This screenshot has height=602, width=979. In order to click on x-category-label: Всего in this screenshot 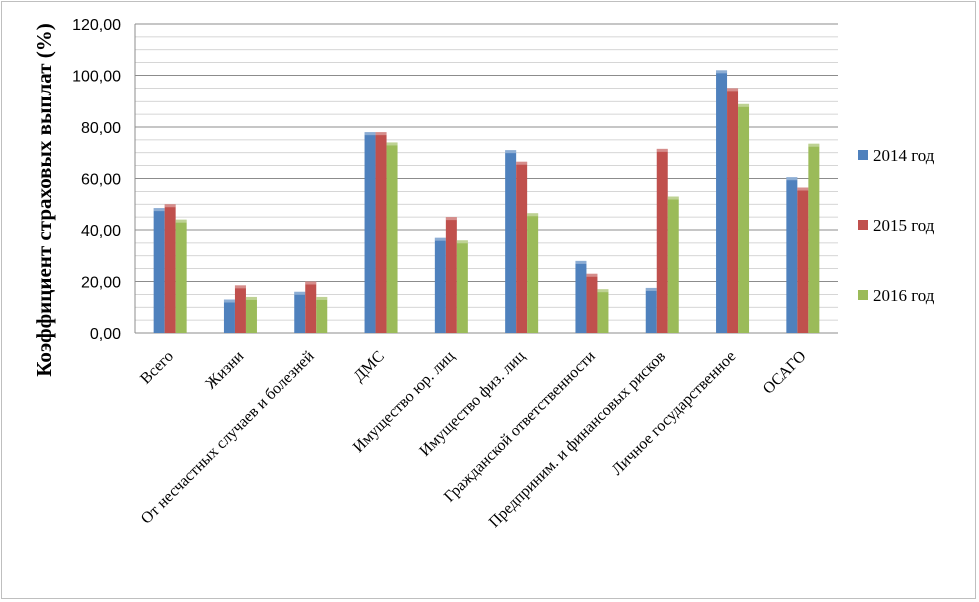, I will do `click(157, 368)`.